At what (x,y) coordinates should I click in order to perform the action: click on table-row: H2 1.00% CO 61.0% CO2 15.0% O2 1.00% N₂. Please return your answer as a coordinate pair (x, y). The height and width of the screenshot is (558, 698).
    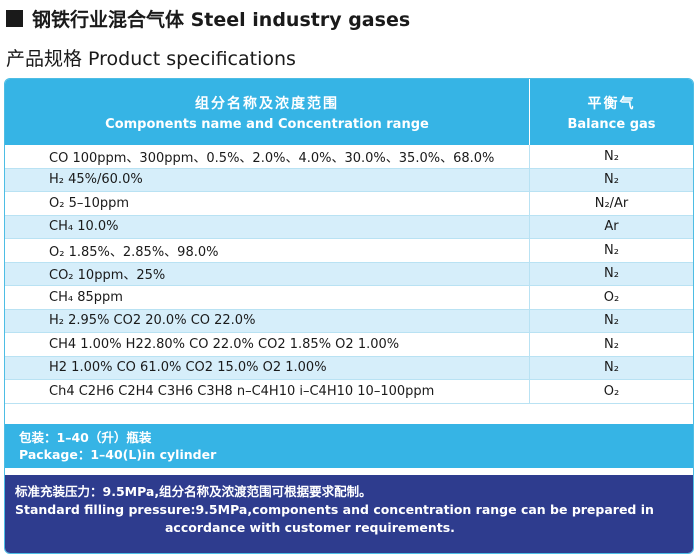
    Looking at the image, I should click on (349, 368).